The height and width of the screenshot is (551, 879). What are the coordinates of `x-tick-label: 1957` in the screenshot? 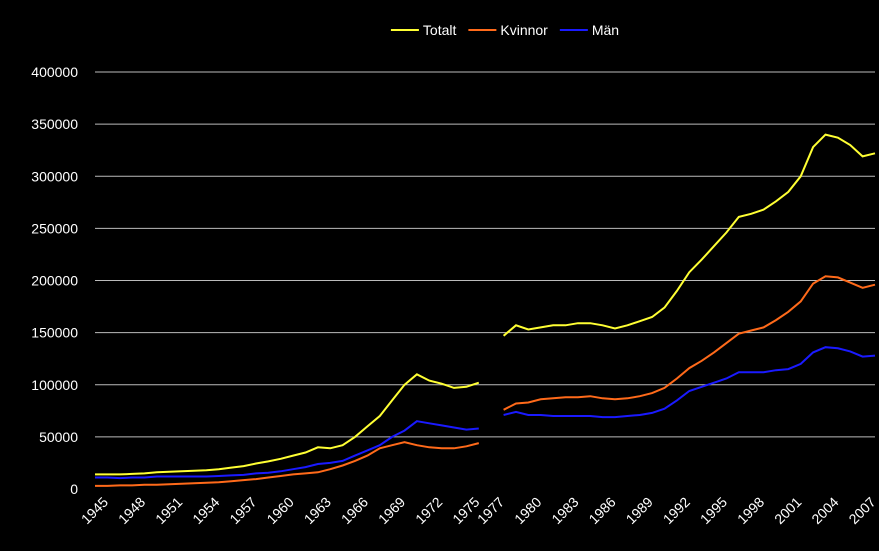 It's located at (242, 510).